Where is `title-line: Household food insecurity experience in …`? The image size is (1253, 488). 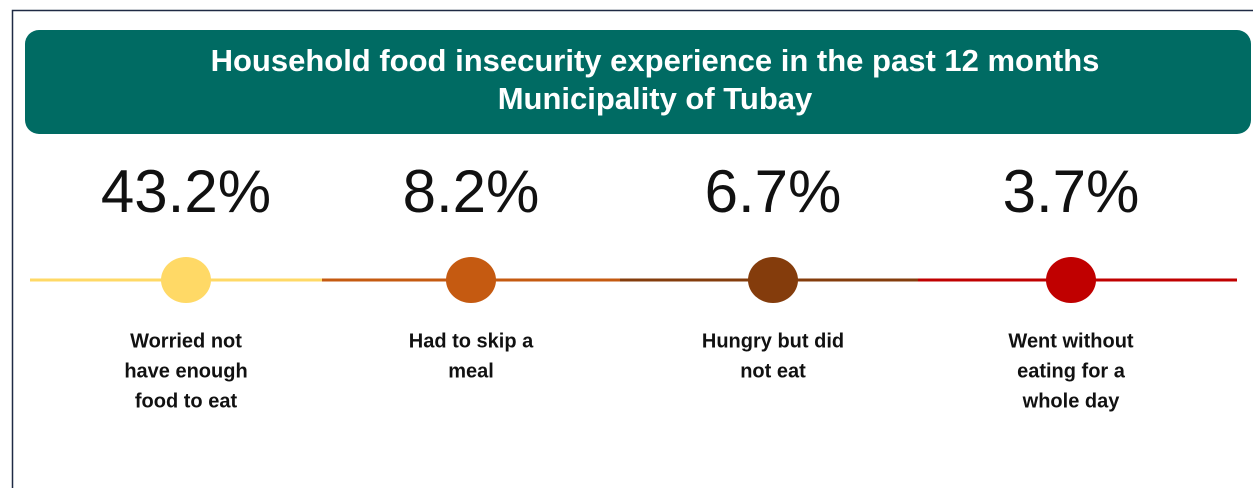 title-line: Household food insecurity experience in … is located at coordinates (655, 60).